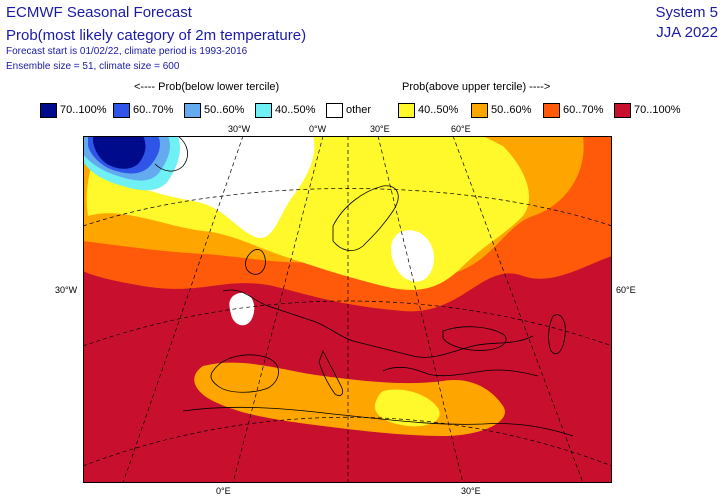 The width and height of the screenshot is (724, 499). I want to click on coastline-iberia, so click(244, 373).